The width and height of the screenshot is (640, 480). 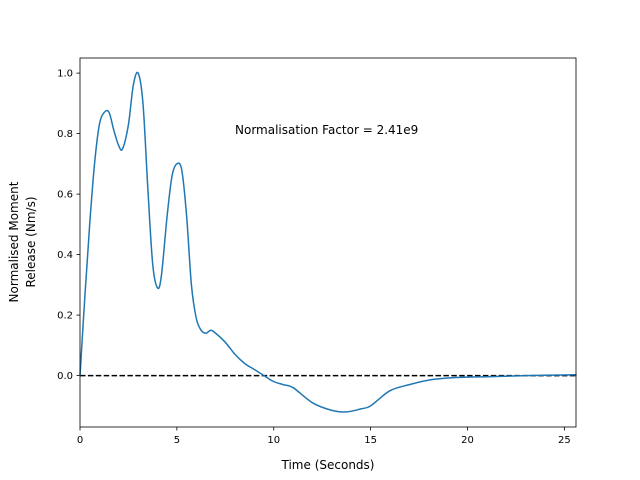 What do you see at coordinates (564, 440) in the screenshot?
I see `x-tick-label: 25` at bounding box center [564, 440].